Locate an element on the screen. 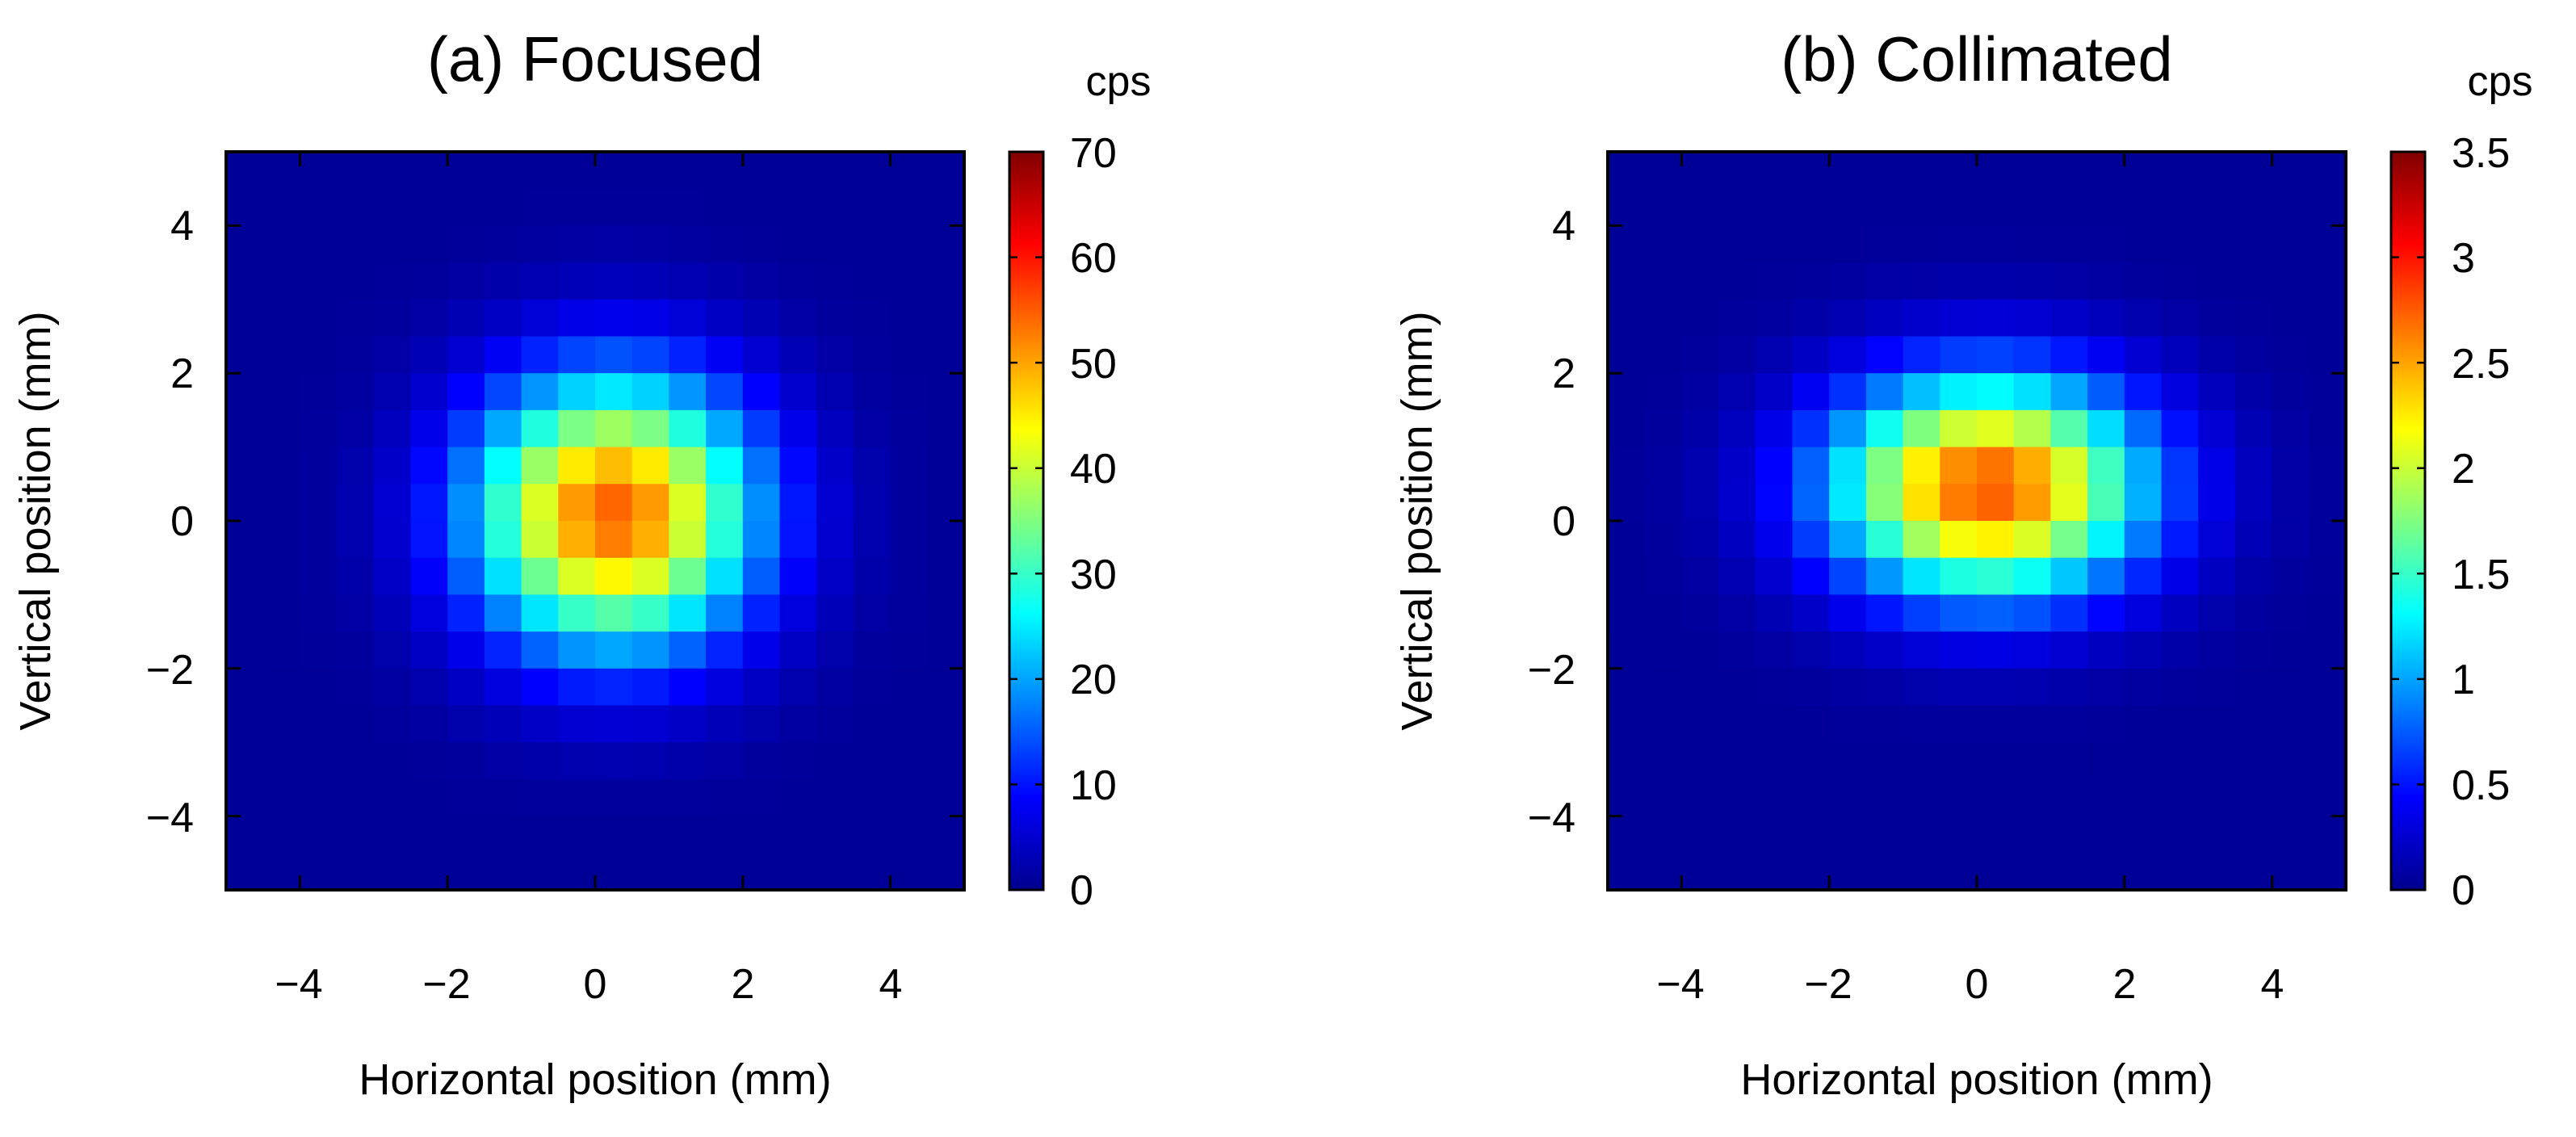 This screenshot has width=2576, height=1137. panel-a-xtick-label: 4 is located at coordinates (891, 984).